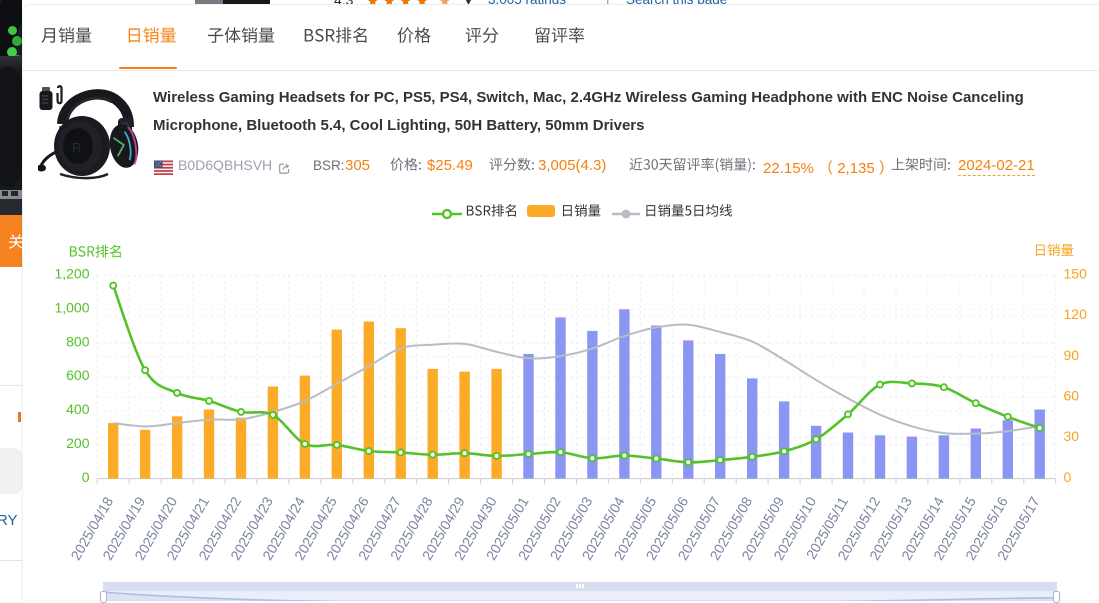 The height and width of the screenshot is (603, 1099). What do you see at coordinates (71, 308) in the screenshot?
I see `svg-text: 1,000` at bounding box center [71, 308].